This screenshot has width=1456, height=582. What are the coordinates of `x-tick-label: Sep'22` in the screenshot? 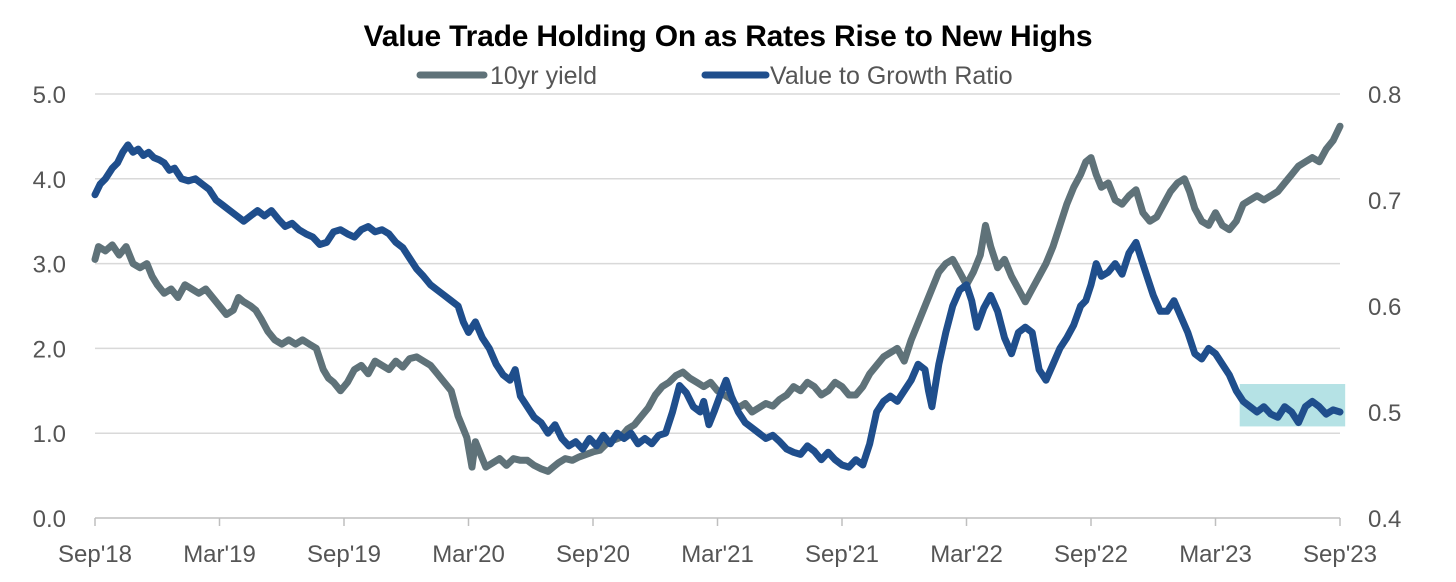 It's located at (1091, 554).